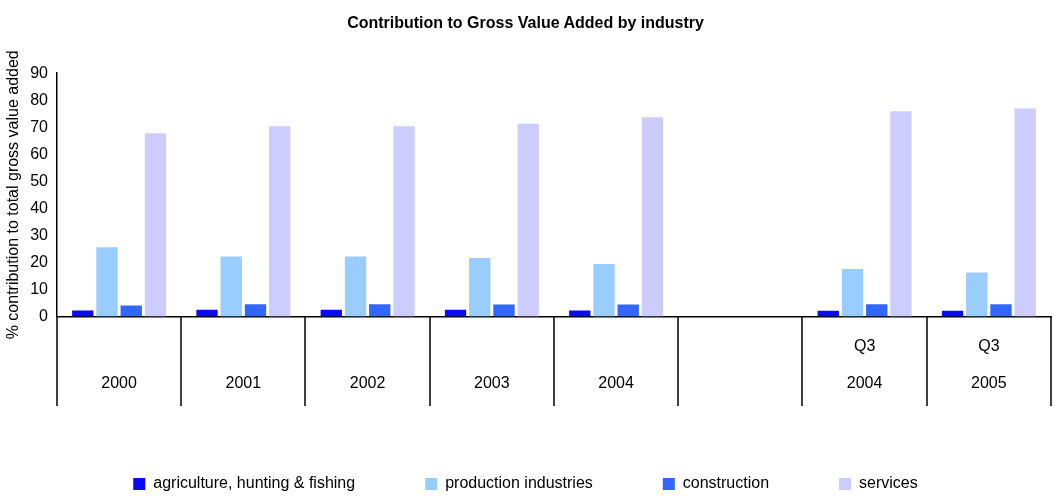 This screenshot has width=1055, height=502. I want to click on legend-label: services, so click(888, 483).